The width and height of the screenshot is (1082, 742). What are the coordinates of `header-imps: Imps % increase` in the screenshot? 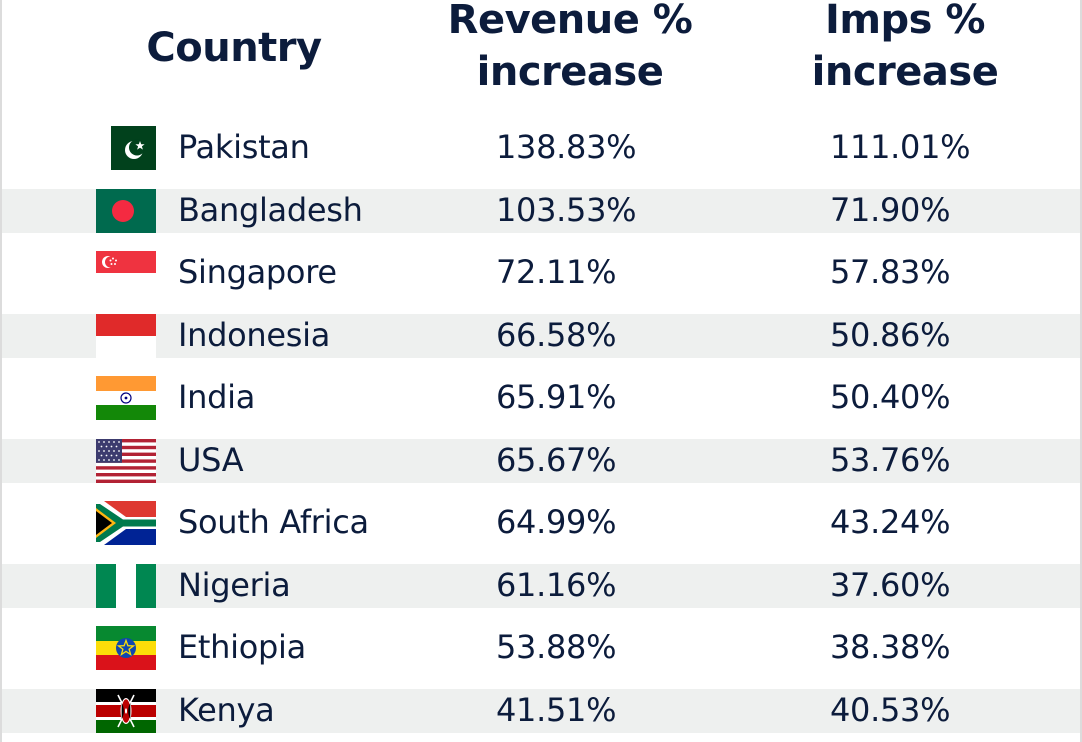 It's located at (905, 49).